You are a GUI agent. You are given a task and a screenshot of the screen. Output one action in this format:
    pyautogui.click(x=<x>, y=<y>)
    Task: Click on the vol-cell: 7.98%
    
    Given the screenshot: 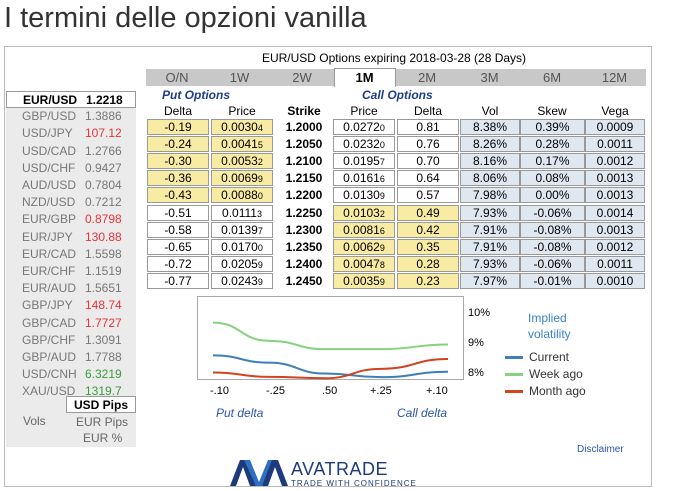 What is the action you would take?
    pyautogui.click(x=490, y=195)
    